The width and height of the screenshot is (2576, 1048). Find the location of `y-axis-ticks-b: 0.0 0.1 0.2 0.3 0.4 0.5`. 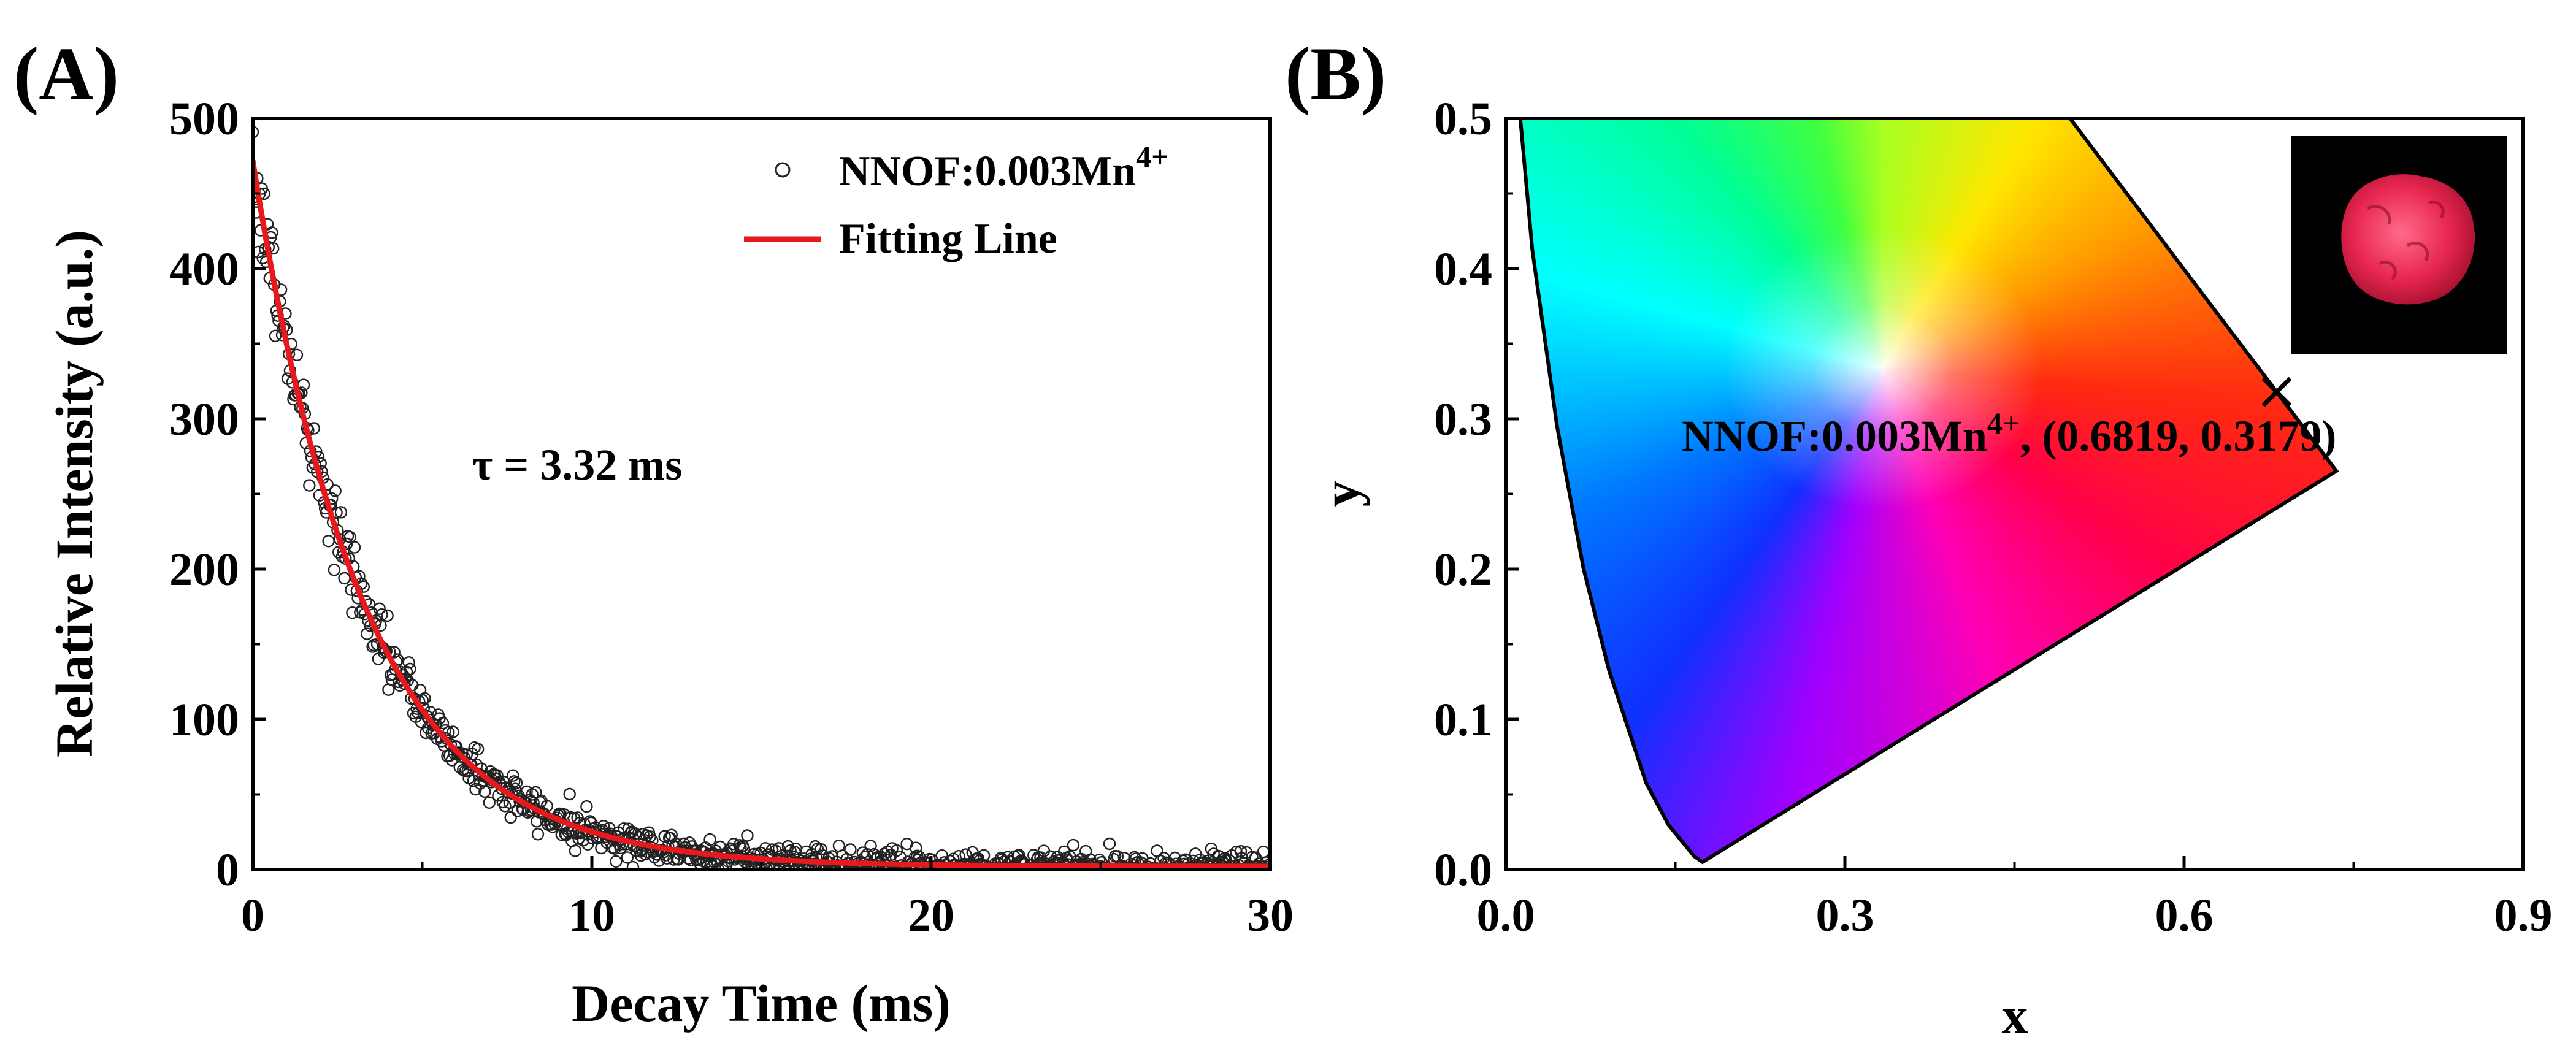

y-axis-ticks-b: 0.0 0.1 0.2 0.3 0.4 0.5 is located at coordinates (1476, 494).